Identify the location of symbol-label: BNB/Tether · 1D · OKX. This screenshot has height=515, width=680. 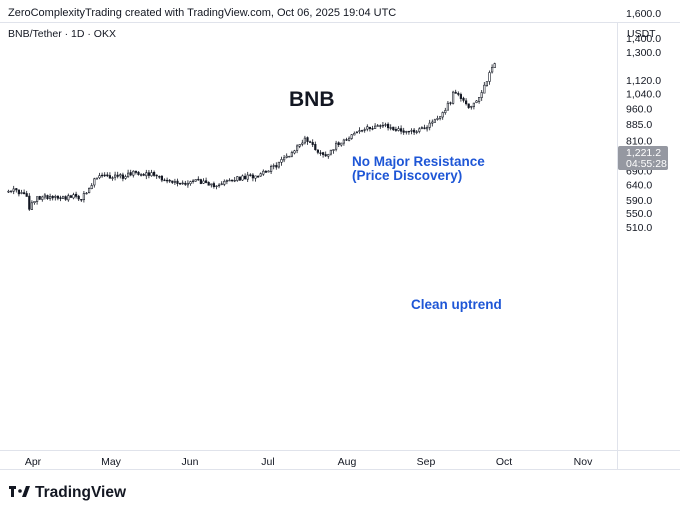
(62, 34).